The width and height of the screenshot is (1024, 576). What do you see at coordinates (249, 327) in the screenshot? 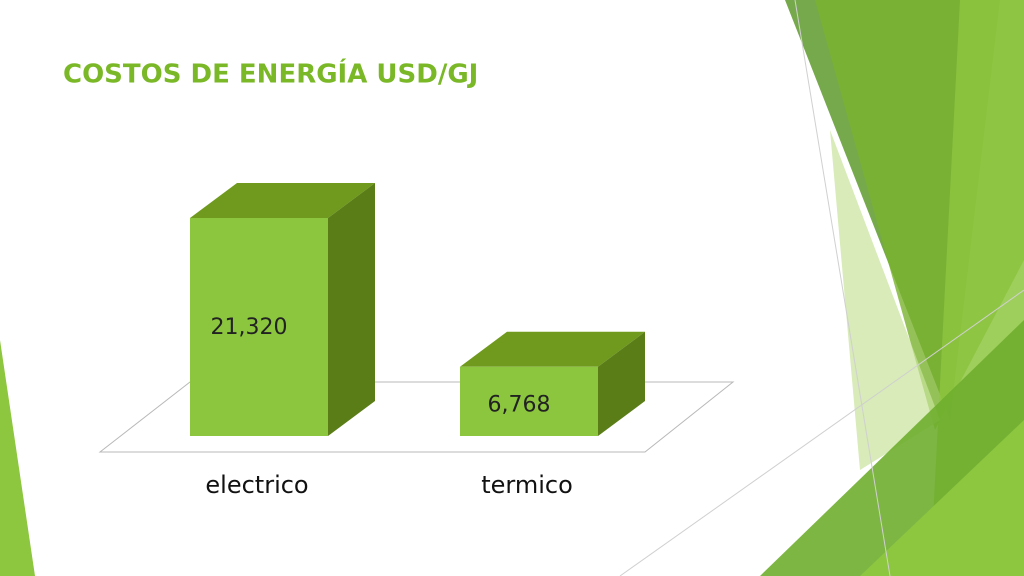
I see `value-label: 21,320` at bounding box center [249, 327].